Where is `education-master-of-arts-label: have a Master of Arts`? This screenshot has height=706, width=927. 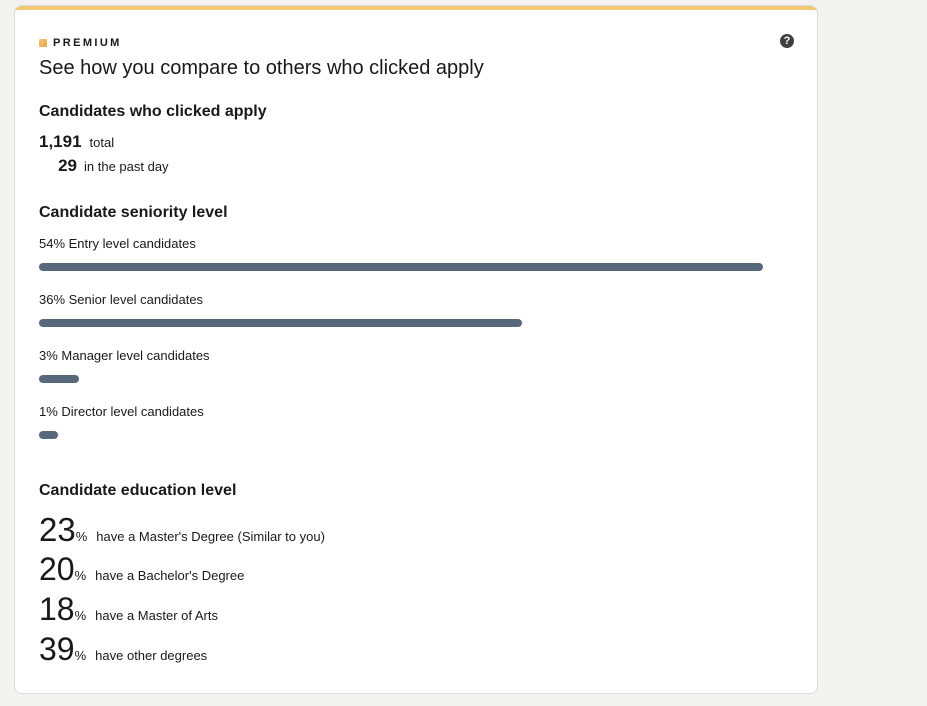 education-master-of-arts-label: have a Master of Arts is located at coordinates (156, 615).